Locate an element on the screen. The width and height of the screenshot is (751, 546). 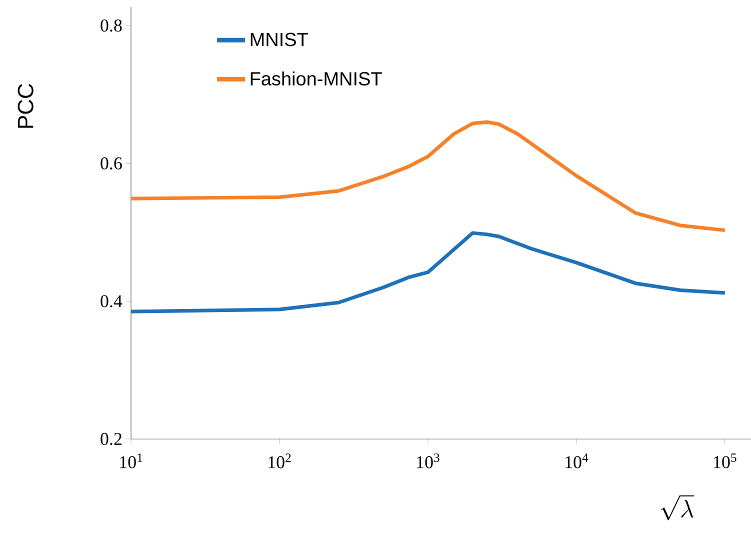
y-axis-title: PCC is located at coordinates (26, 106).